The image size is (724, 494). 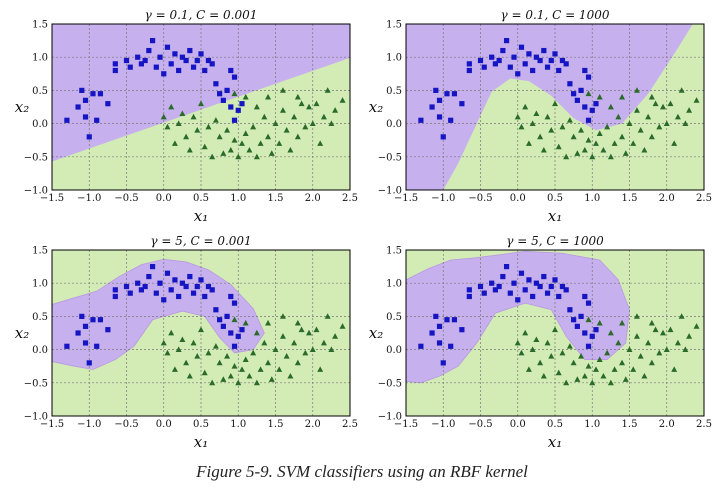 What do you see at coordinates (555, 442) in the screenshot?
I see `x-axis-label: x₁` at bounding box center [555, 442].